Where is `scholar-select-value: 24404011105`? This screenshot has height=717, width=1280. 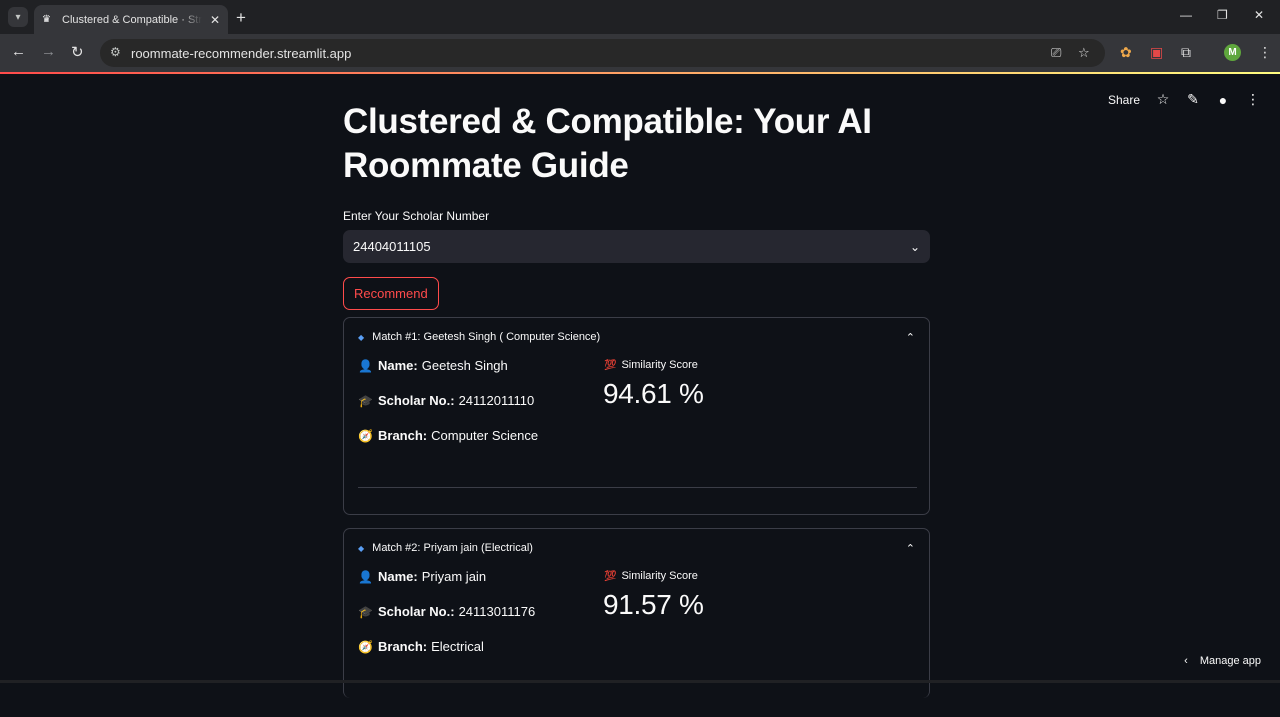 scholar-select-value: 24404011105 is located at coordinates (392, 246).